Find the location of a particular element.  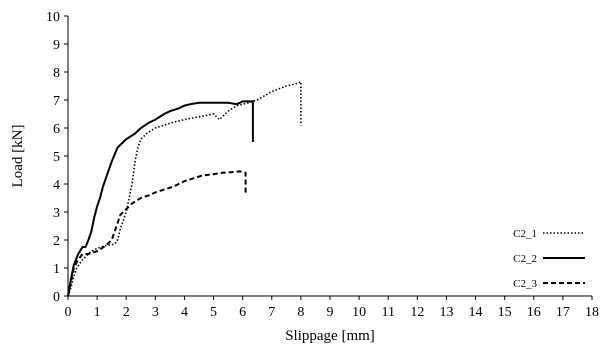

x-tick-label: 8 is located at coordinates (300, 312).